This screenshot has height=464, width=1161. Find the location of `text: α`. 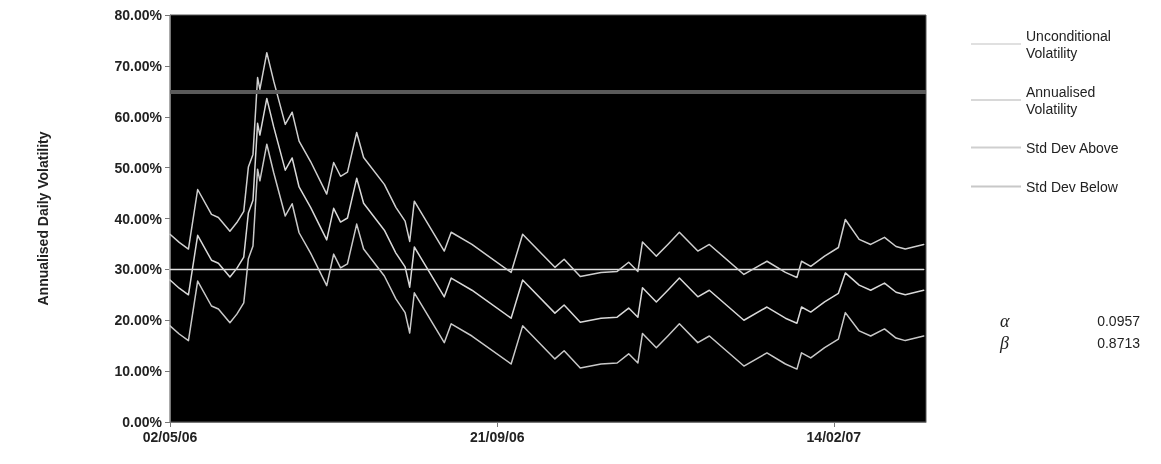

text: α is located at coordinates (1005, 321).